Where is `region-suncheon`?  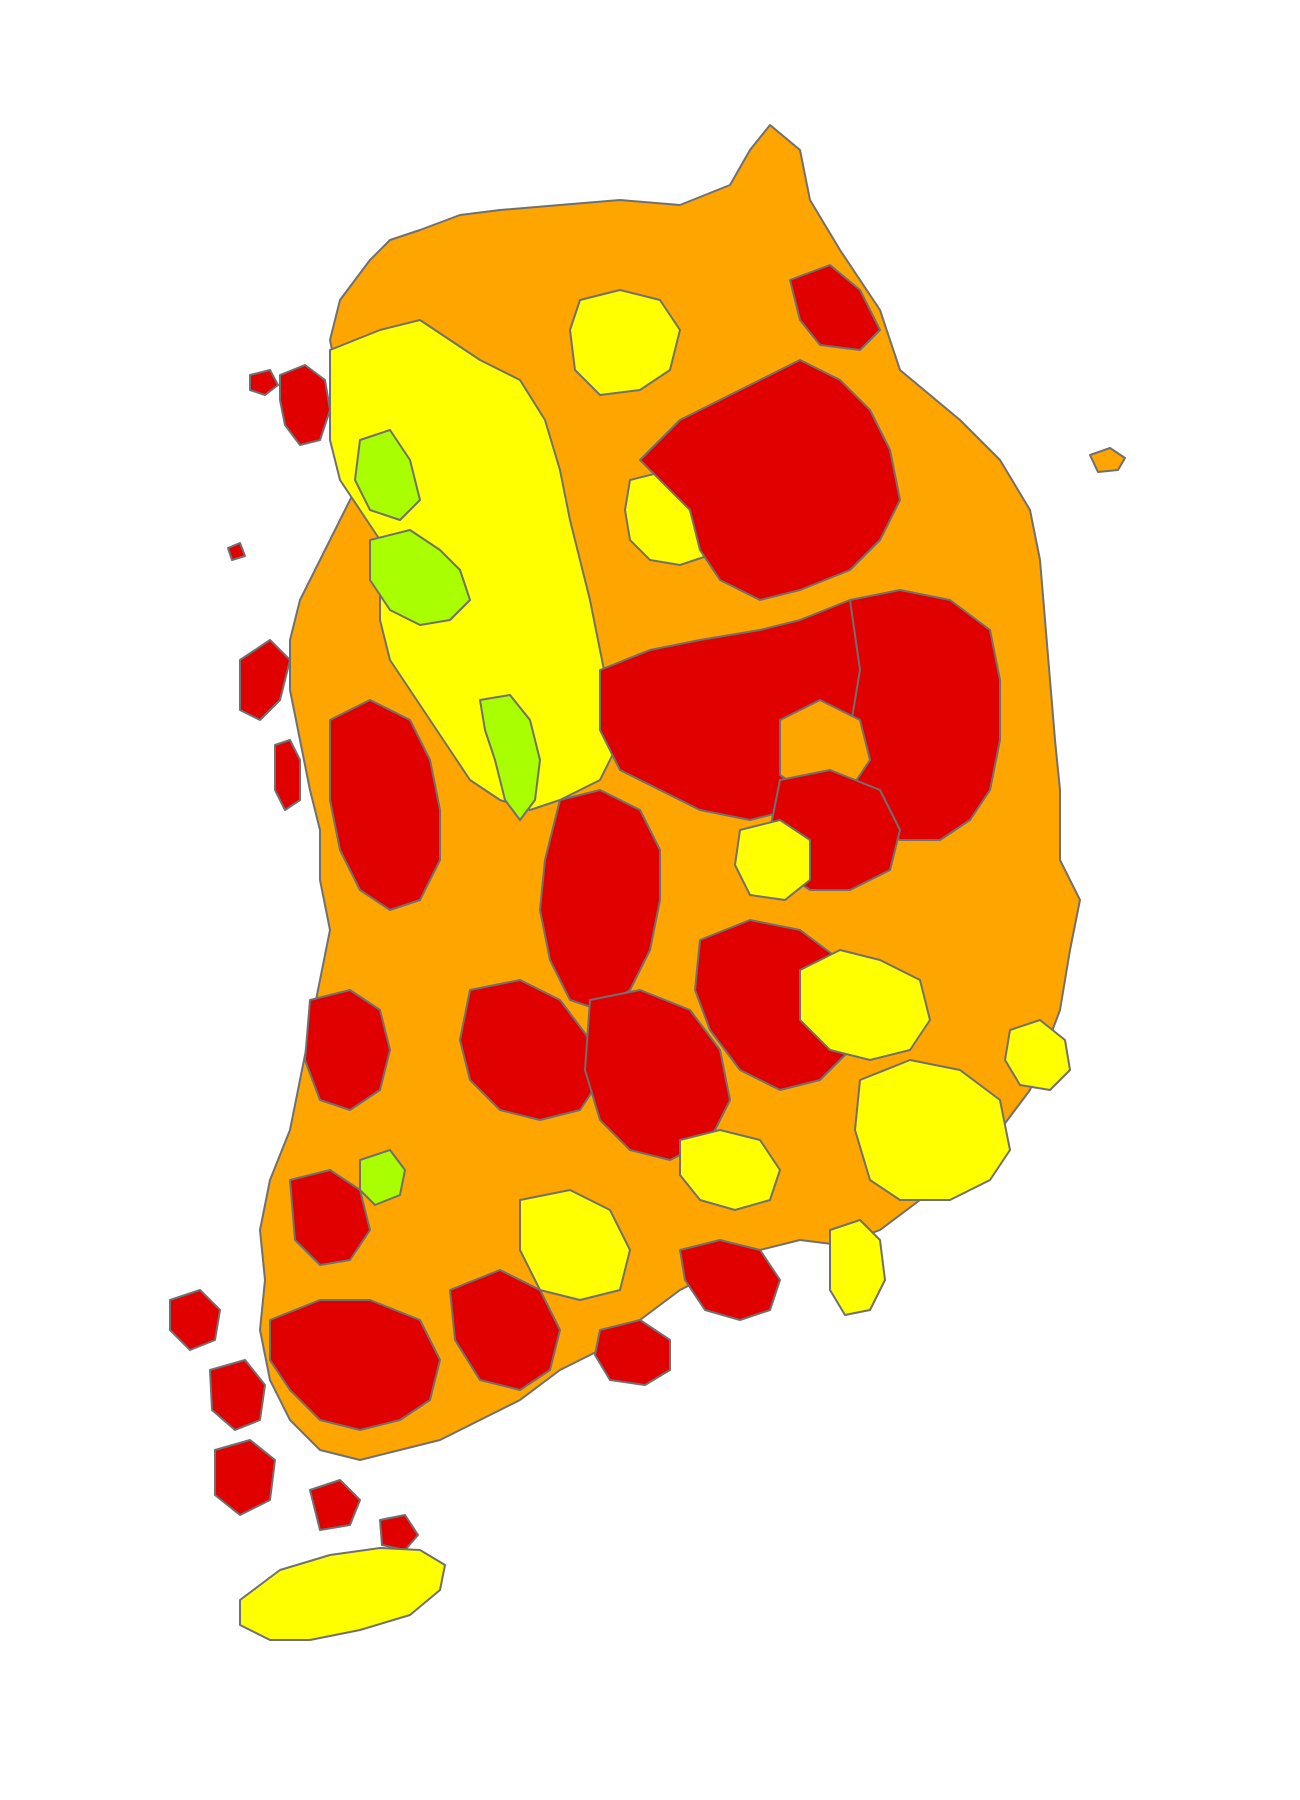
region-suncheon is located at coordinates (575, 1245).